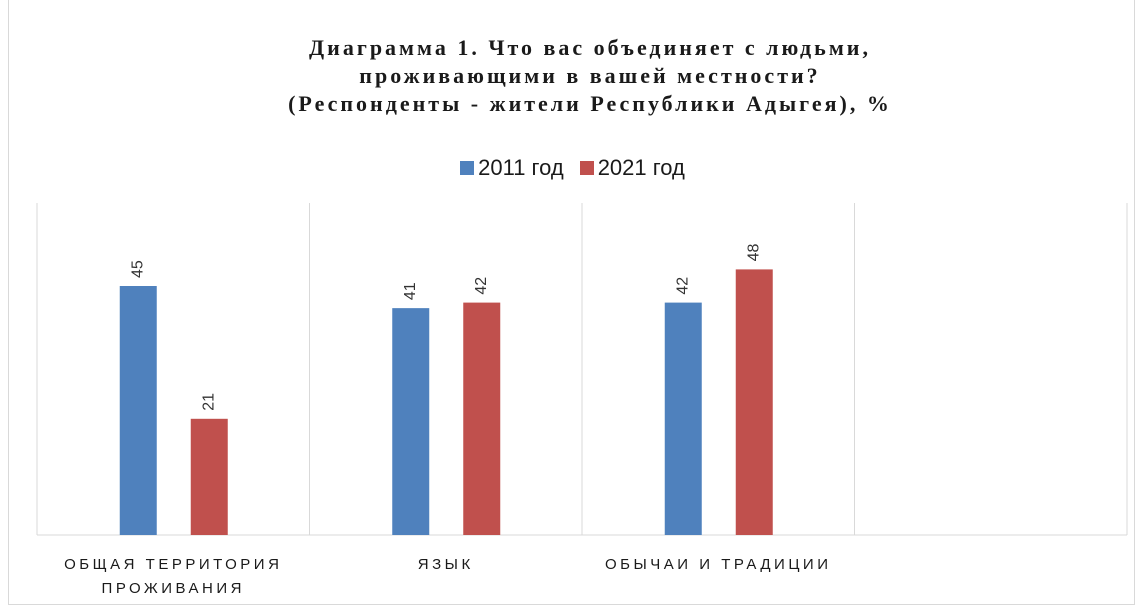  Describe the element at coordinates (173, 576) in the screenshot. I see `x-tick-label: ОБЩАЯ ТЕРРИТОРИЯ ПРОЖИВАНИЯ` at that location.